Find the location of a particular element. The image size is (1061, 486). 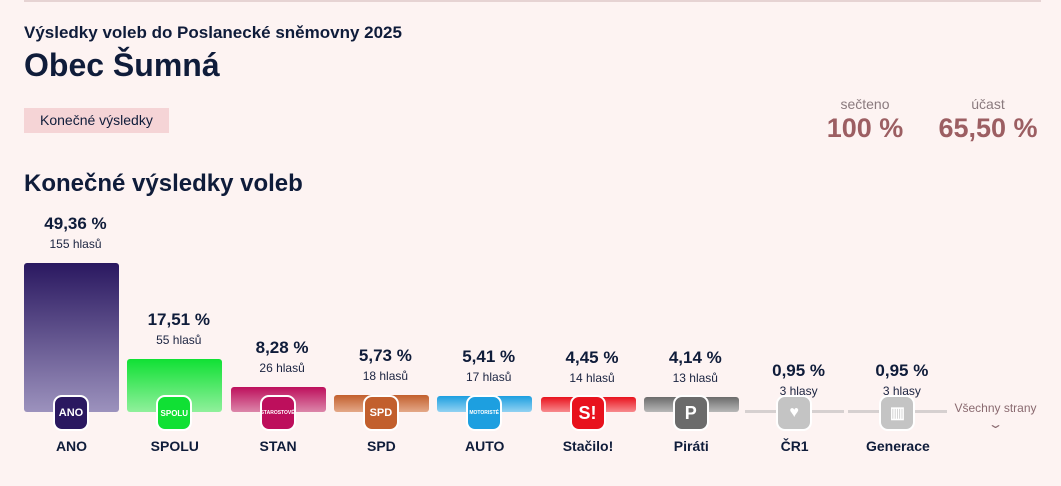

party-name: ČR1 is located at coordinates (794, 446).